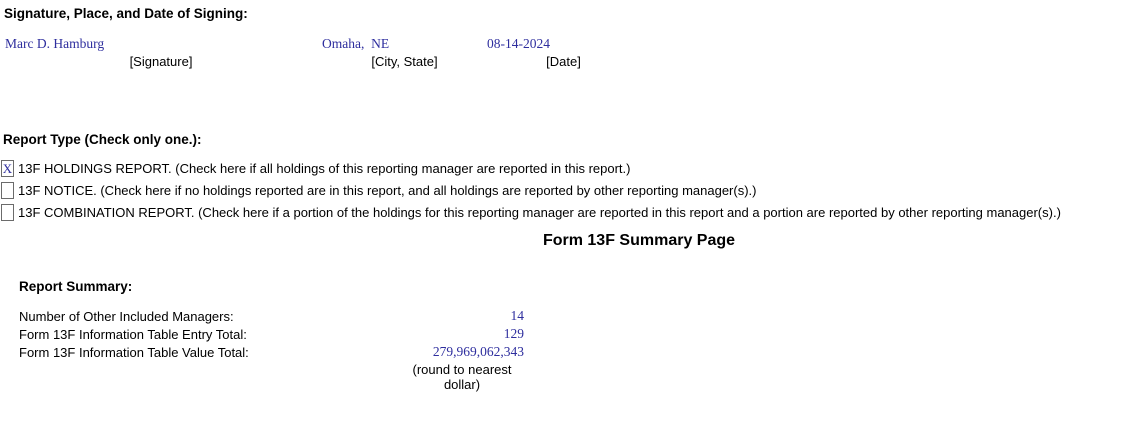 Image resolution: width=1125 pixels, height=426 pixels. What do you see at coordinates (639, 240) in the screenshot?
I see `summary-page-title: Form 13F Summary Page` at bounding box center [639, 240].